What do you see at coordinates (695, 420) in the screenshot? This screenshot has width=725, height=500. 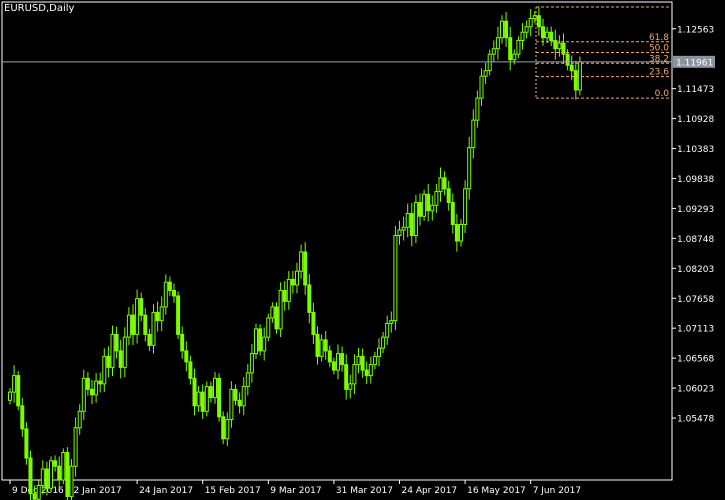 I see `y-tick-label: 1.05478` at bounding box center [695, 420].